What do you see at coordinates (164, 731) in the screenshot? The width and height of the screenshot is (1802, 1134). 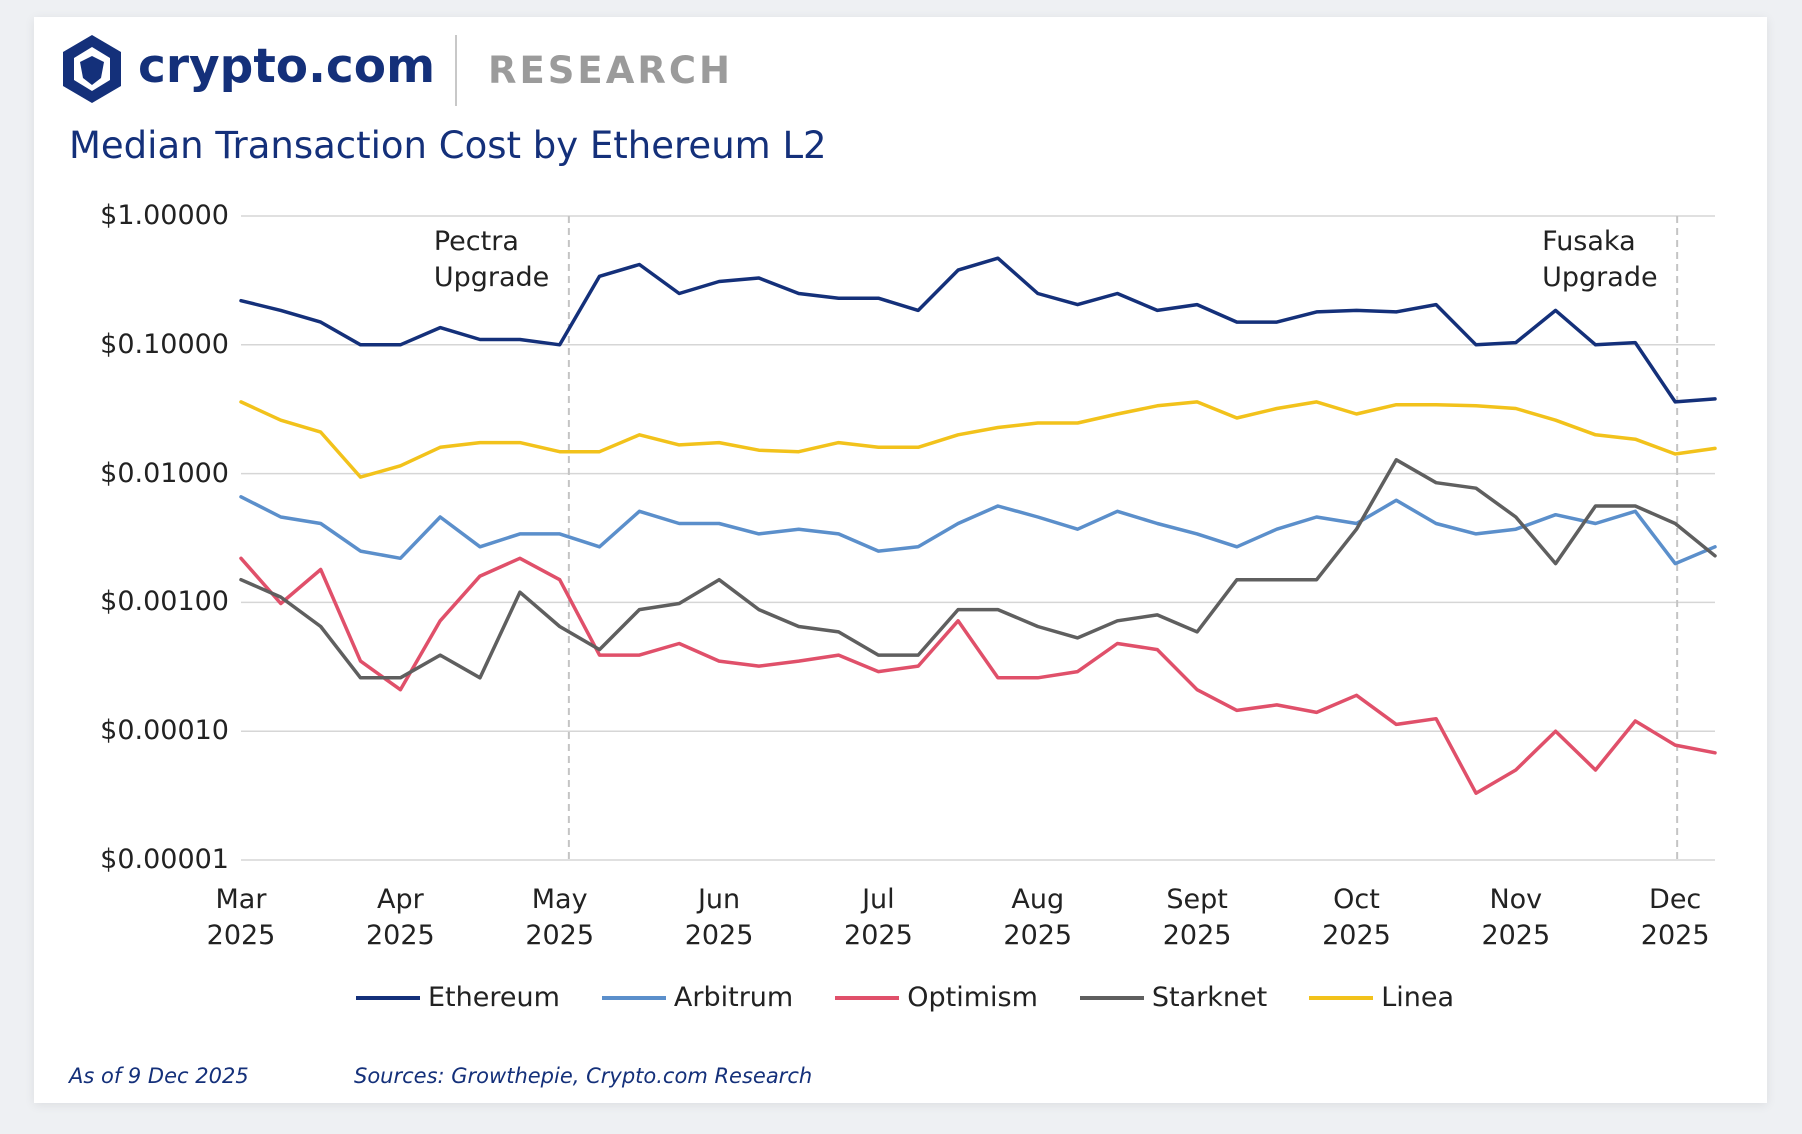 I see `y-tick-label: $0.00010` at bounding box center [164, 731].